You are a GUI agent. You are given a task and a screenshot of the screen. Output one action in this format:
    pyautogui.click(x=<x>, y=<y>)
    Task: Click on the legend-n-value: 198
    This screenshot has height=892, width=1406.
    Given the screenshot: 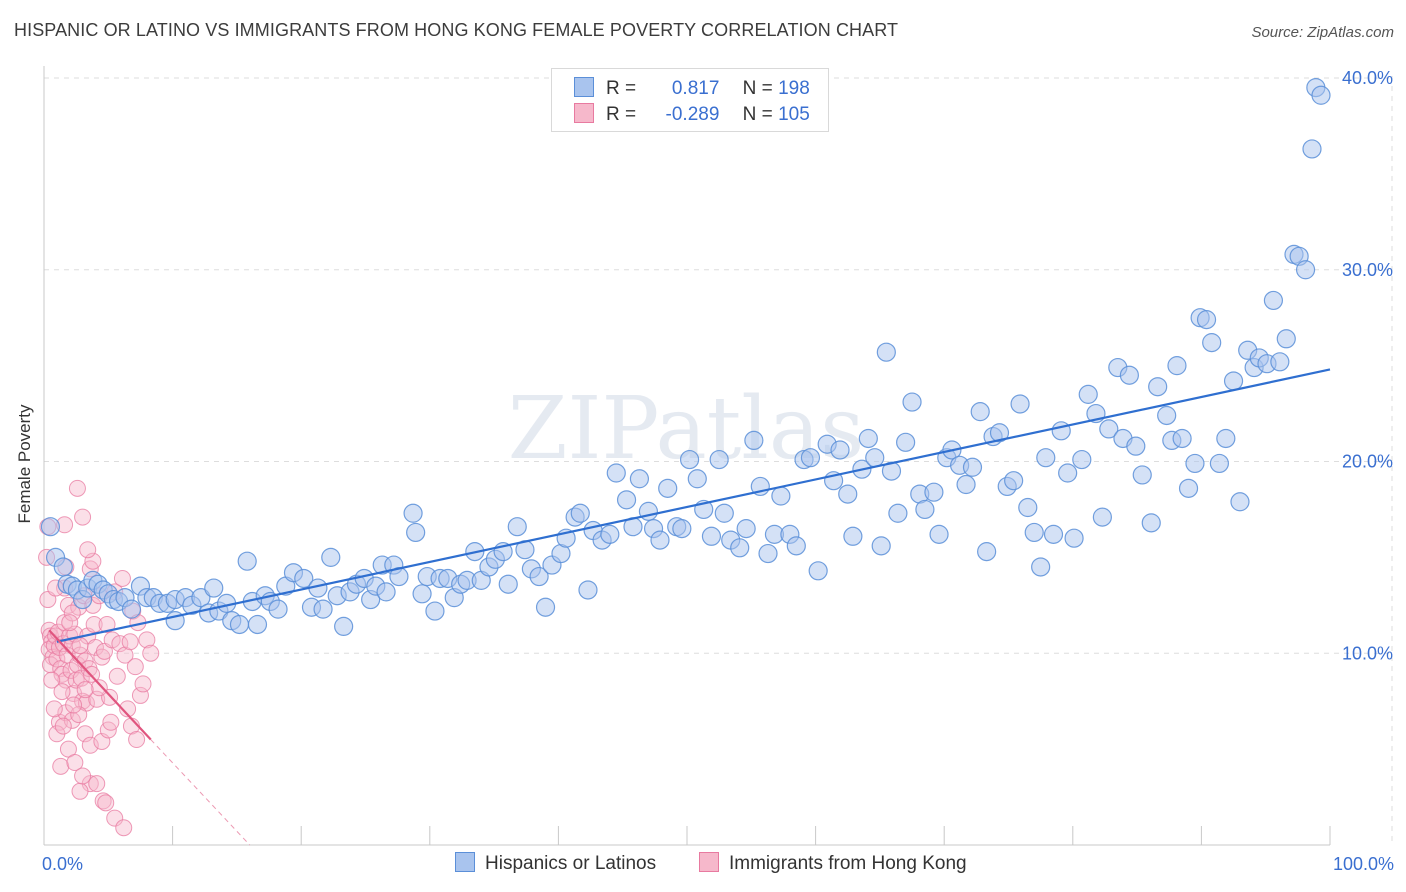 What is the action you would take?
    pyautogui.click(x=794, y=88)
    